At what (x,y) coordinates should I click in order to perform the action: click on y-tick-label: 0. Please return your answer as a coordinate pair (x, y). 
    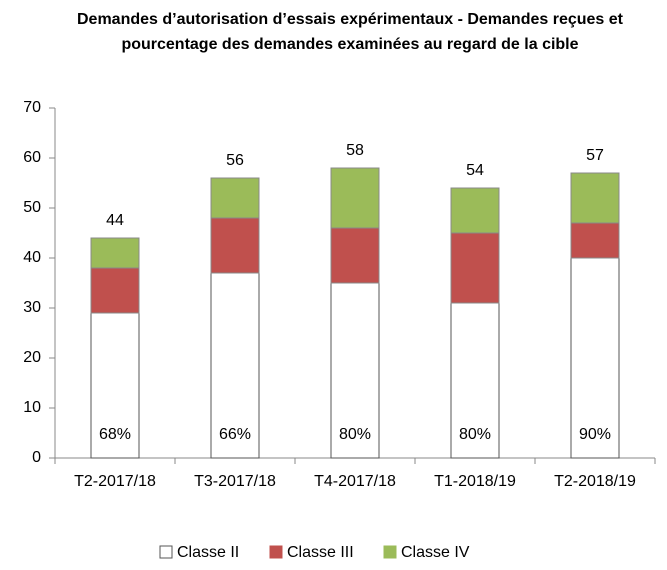
    Looking at the image, I should click on (36, 457).